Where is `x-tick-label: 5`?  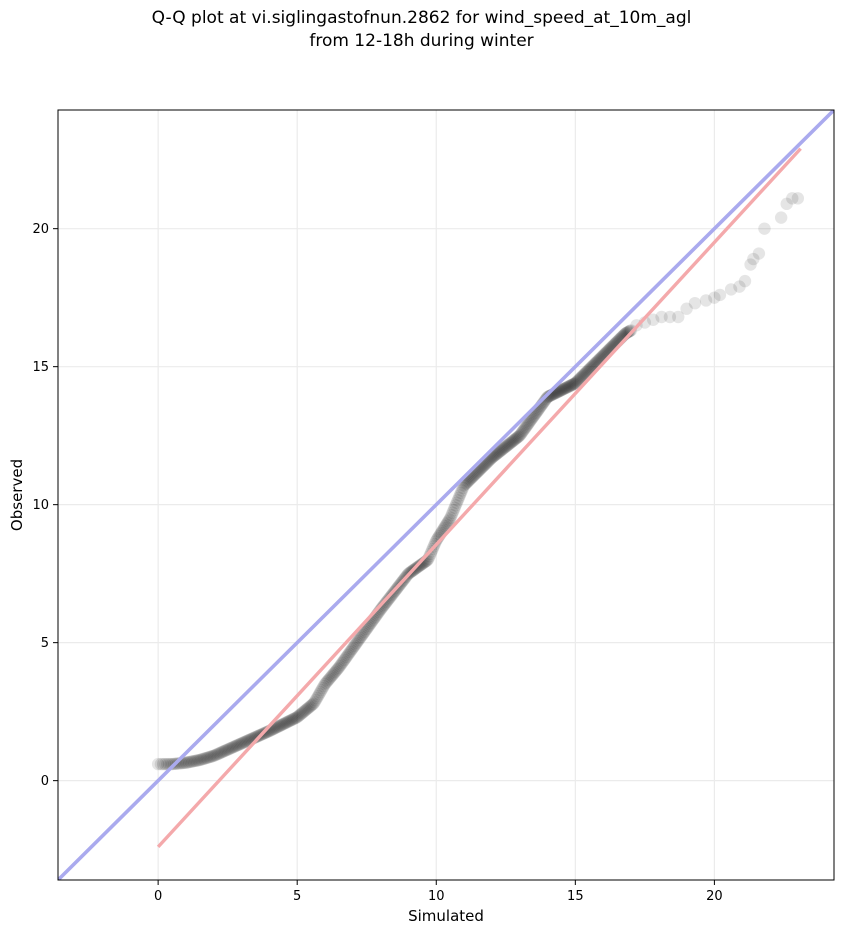
x-tick-label: 5 is located at coordinates (297, 896).